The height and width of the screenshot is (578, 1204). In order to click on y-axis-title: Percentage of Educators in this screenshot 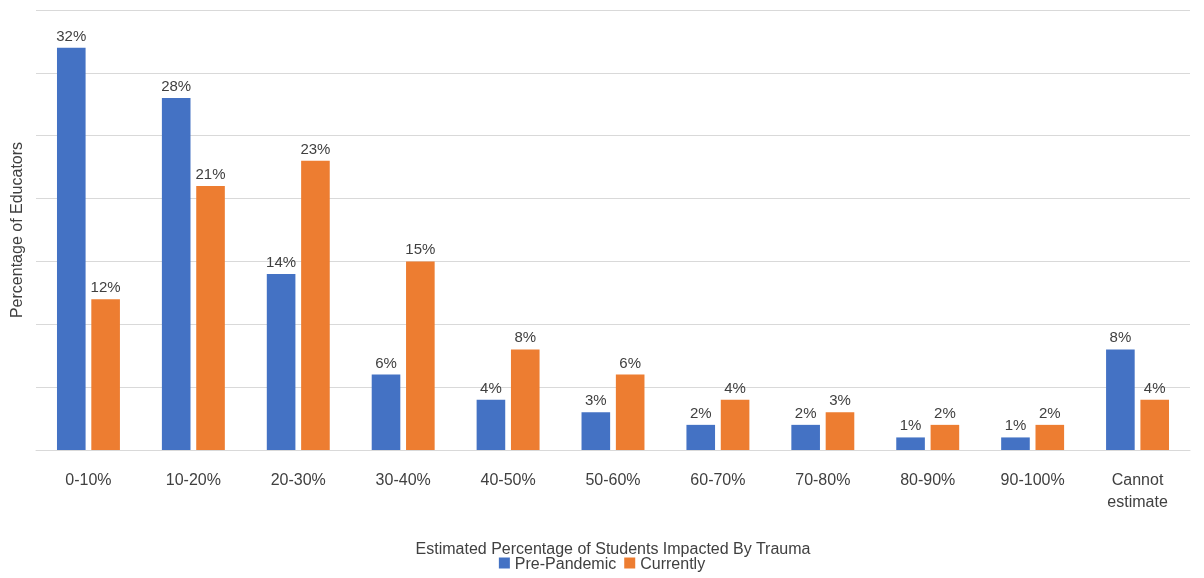, I will do `click(16, 230)`.